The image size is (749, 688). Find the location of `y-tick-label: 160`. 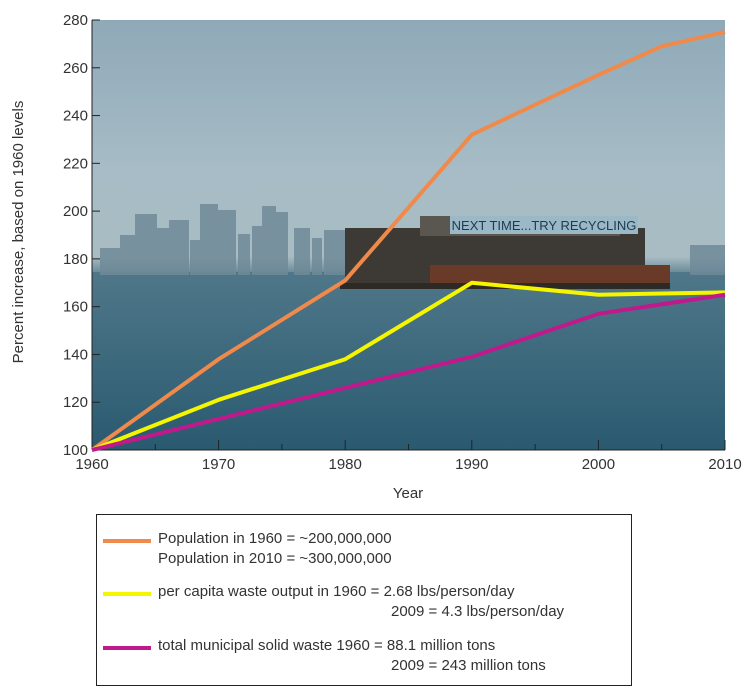

y-tick-label: 160 is located at coordinates (75, 307).